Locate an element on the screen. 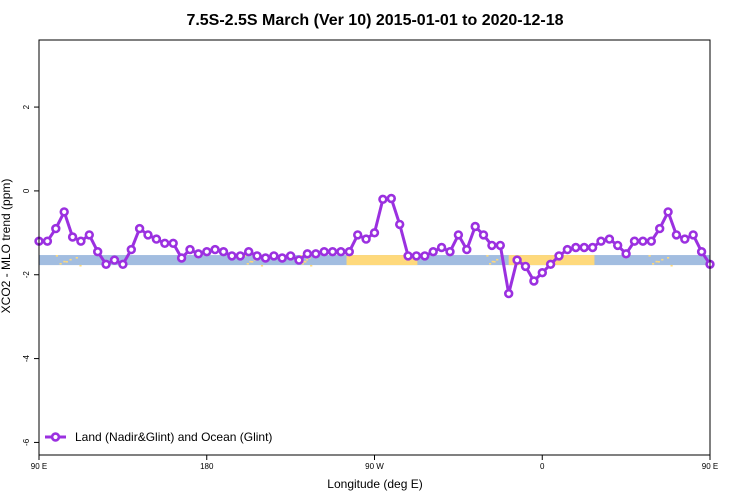 The width and height of the screenshot is (750, 500). x-tick-label: 90 W is located at coordinates (374, 466).